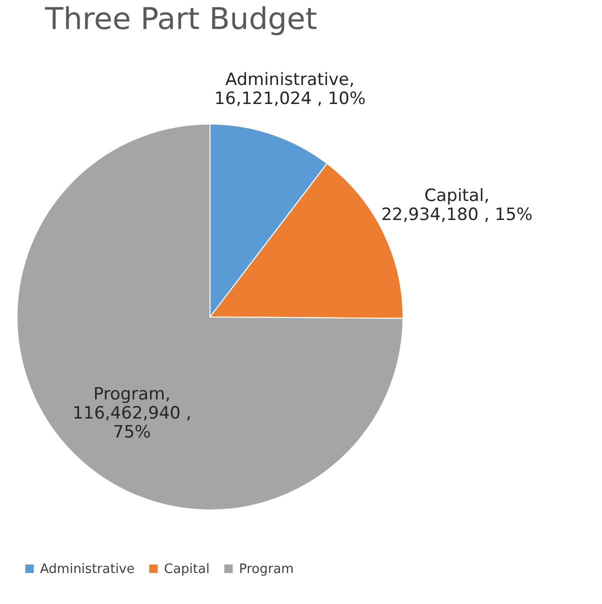 Image resolution: width=602 pixels, height=604 pixels. What do you see at coordinates (187, 569) in the screenshot?
I see `legend-label: Capital` at bounding box center [187, 569].